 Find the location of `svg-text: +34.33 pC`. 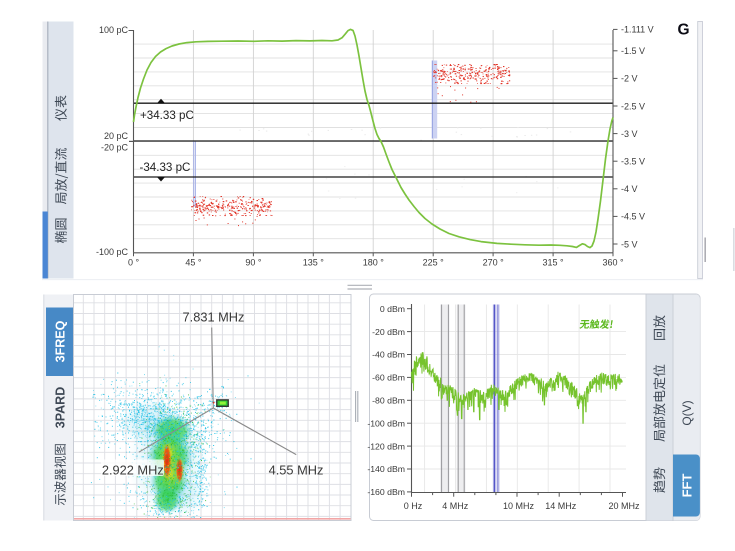

svg-text: +34.33 pC is located at coordinates (167, 115).